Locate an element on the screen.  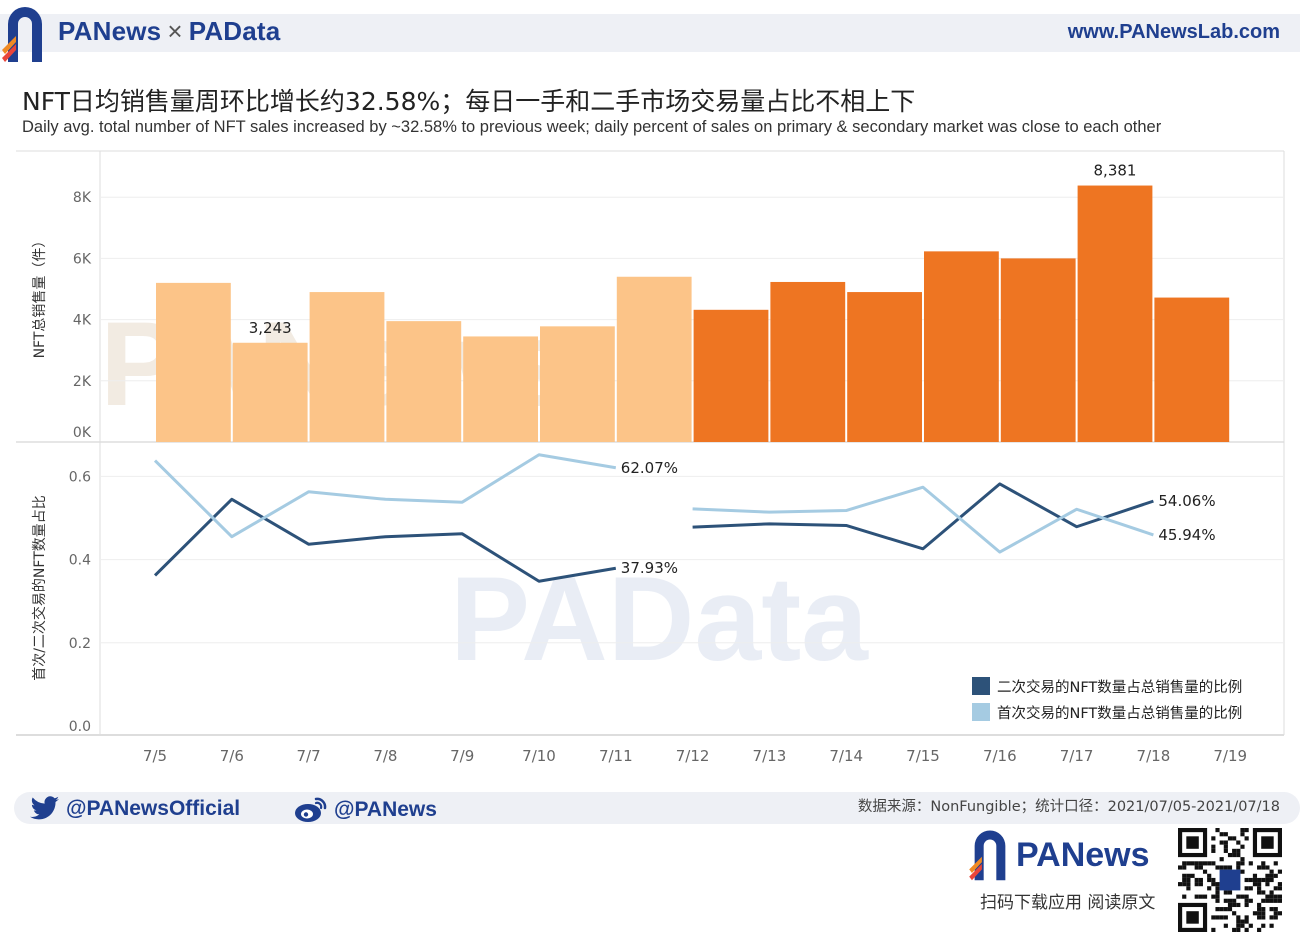
xtick-label: 7/14 is located at coordinates (846, 756).